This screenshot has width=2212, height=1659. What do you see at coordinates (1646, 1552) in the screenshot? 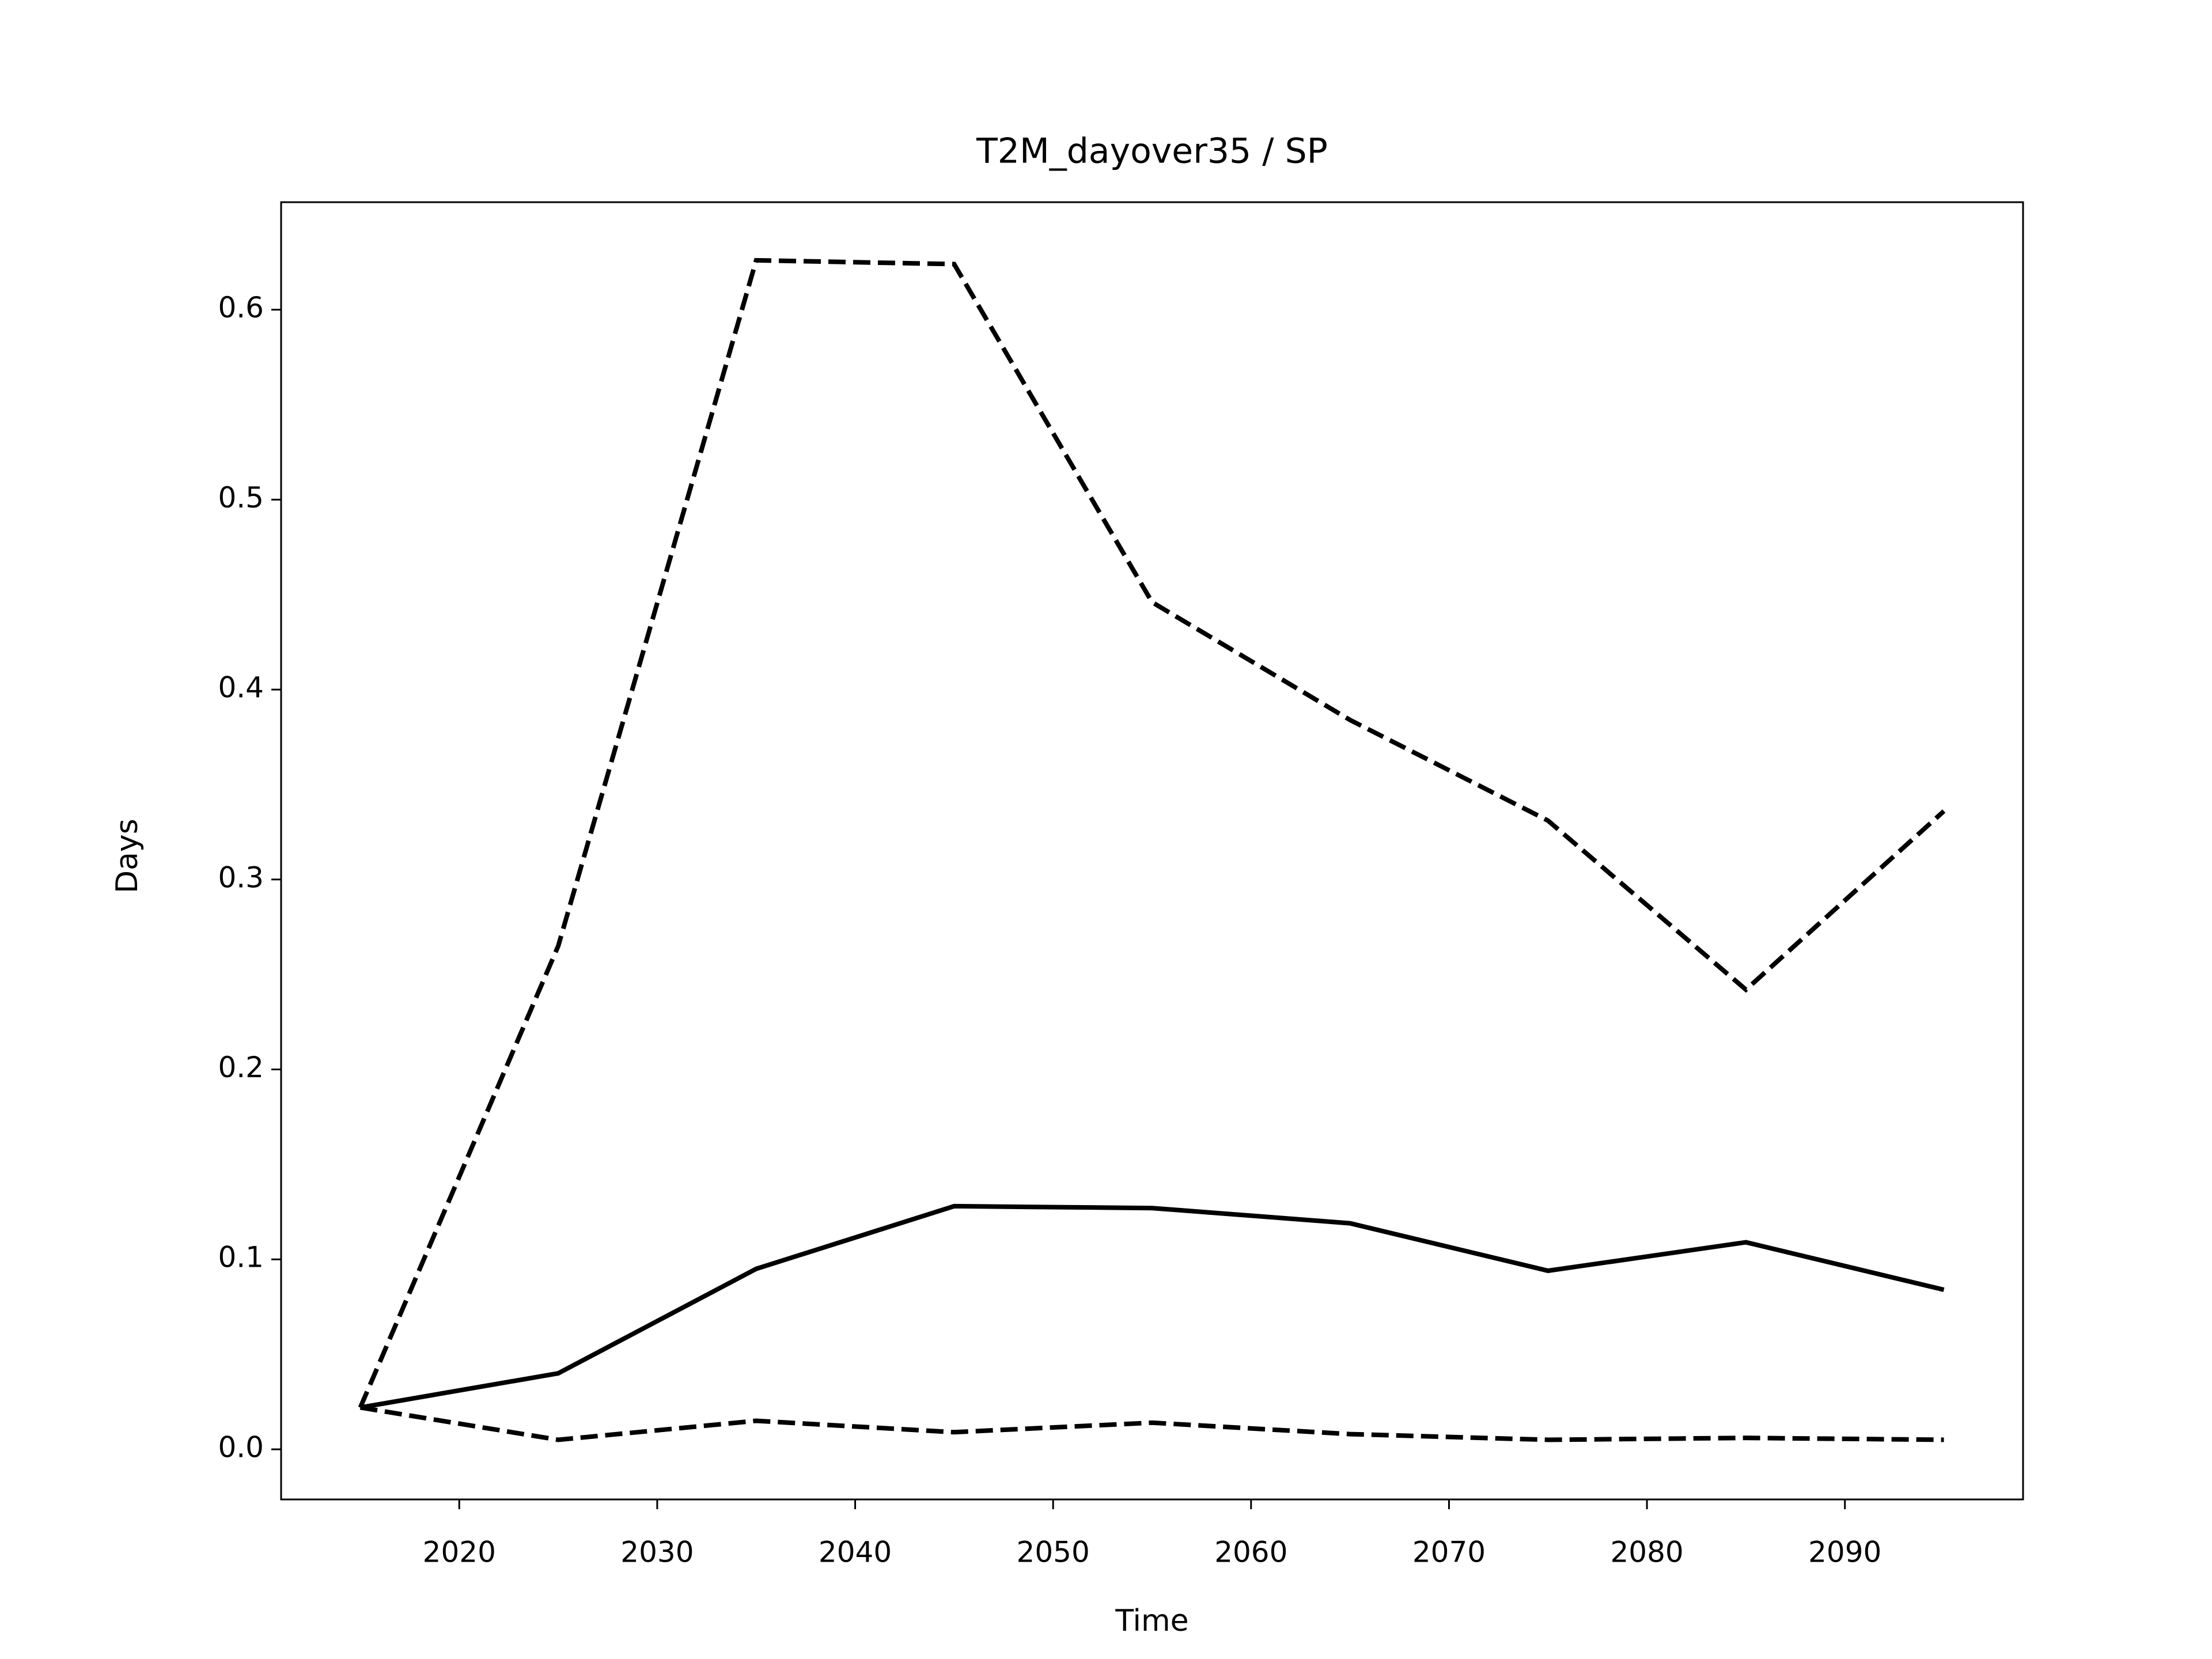
I see `x-tick-label: 2080` at bounding box center [1646, 1552].